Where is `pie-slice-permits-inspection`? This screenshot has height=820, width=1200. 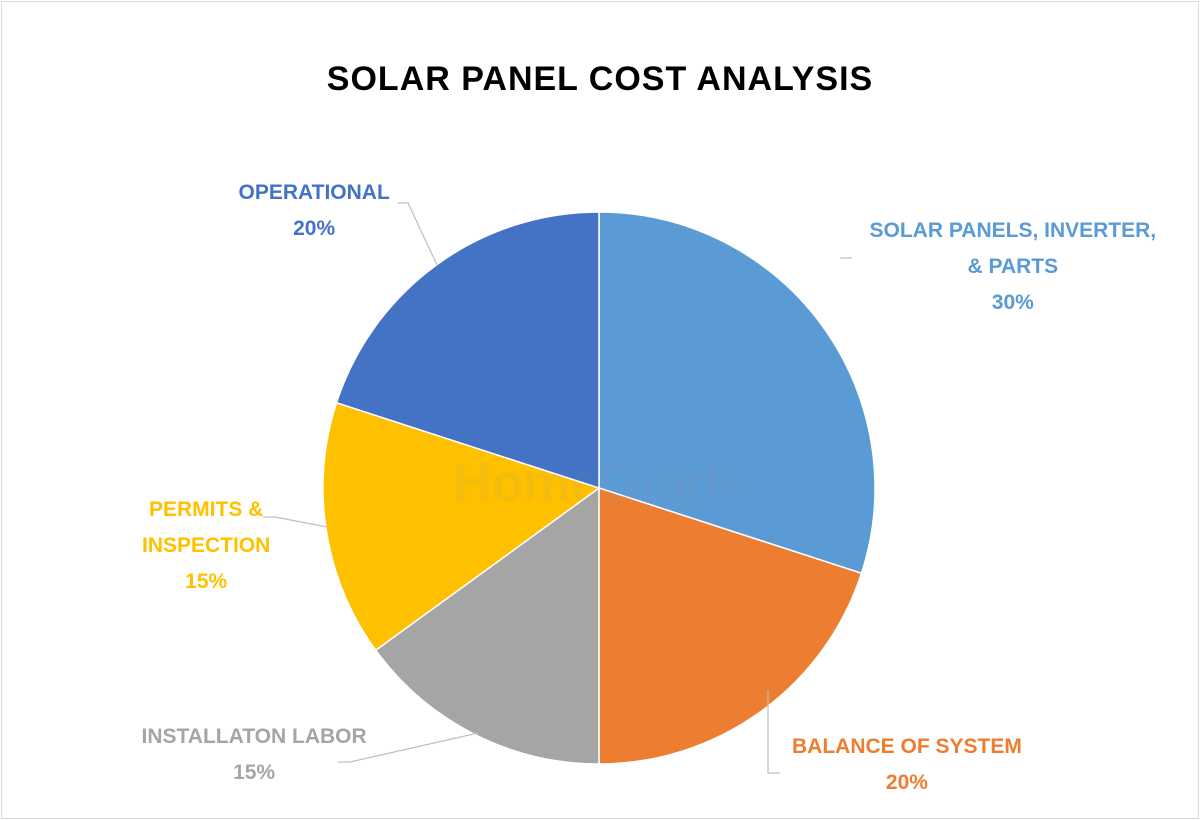 pie-slice-permits-inspection is located at coordinates (461, 526).